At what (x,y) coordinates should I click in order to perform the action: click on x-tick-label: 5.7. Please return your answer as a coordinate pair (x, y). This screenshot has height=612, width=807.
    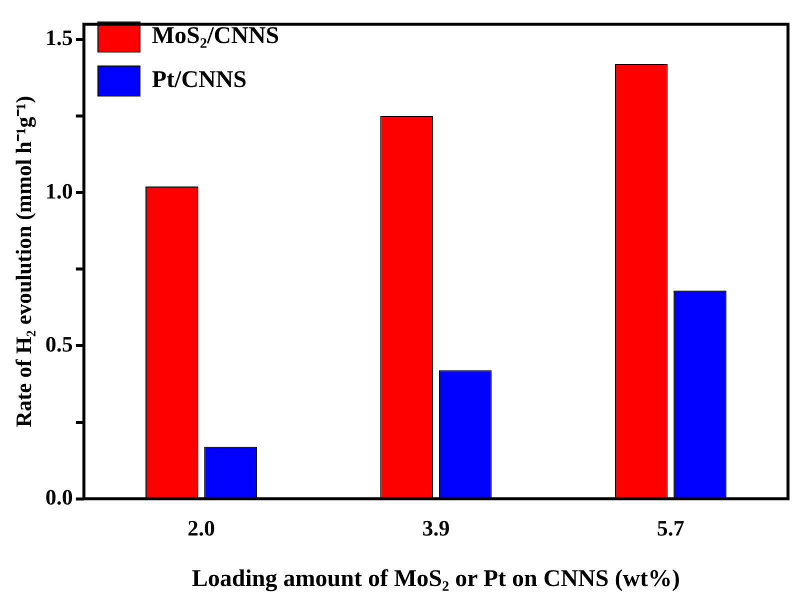
    Looking at the image, I should click on (670, 528).